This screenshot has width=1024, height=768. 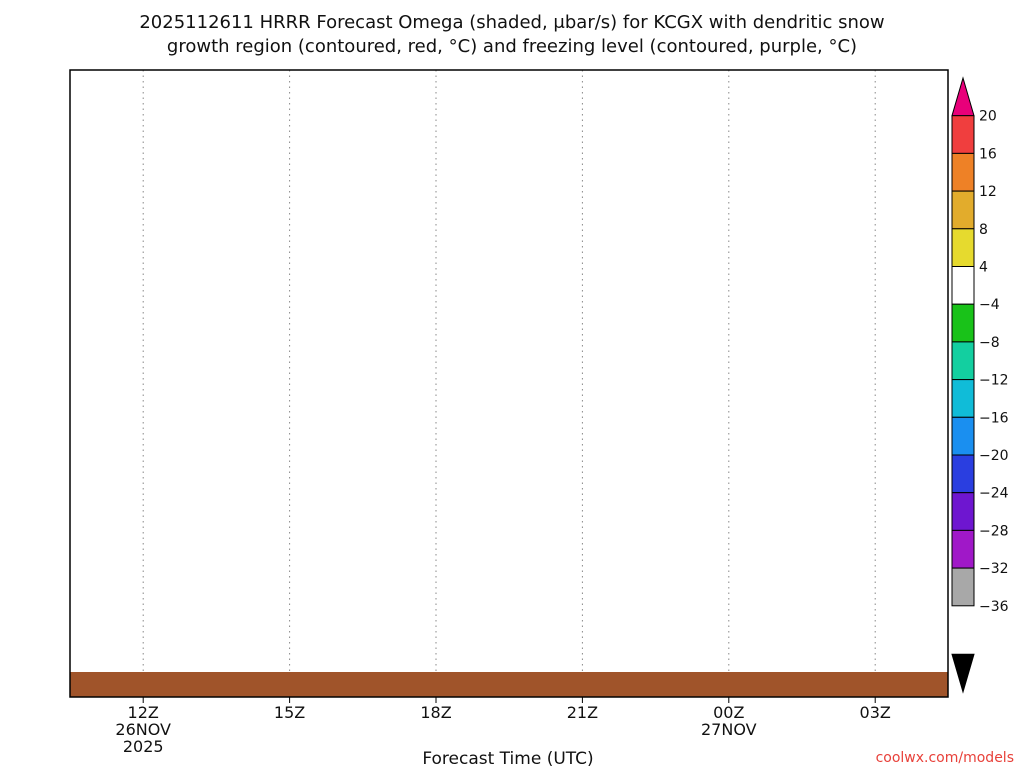 I want to click on colorbar-bottom-arrow, so click(x=963, y=673).